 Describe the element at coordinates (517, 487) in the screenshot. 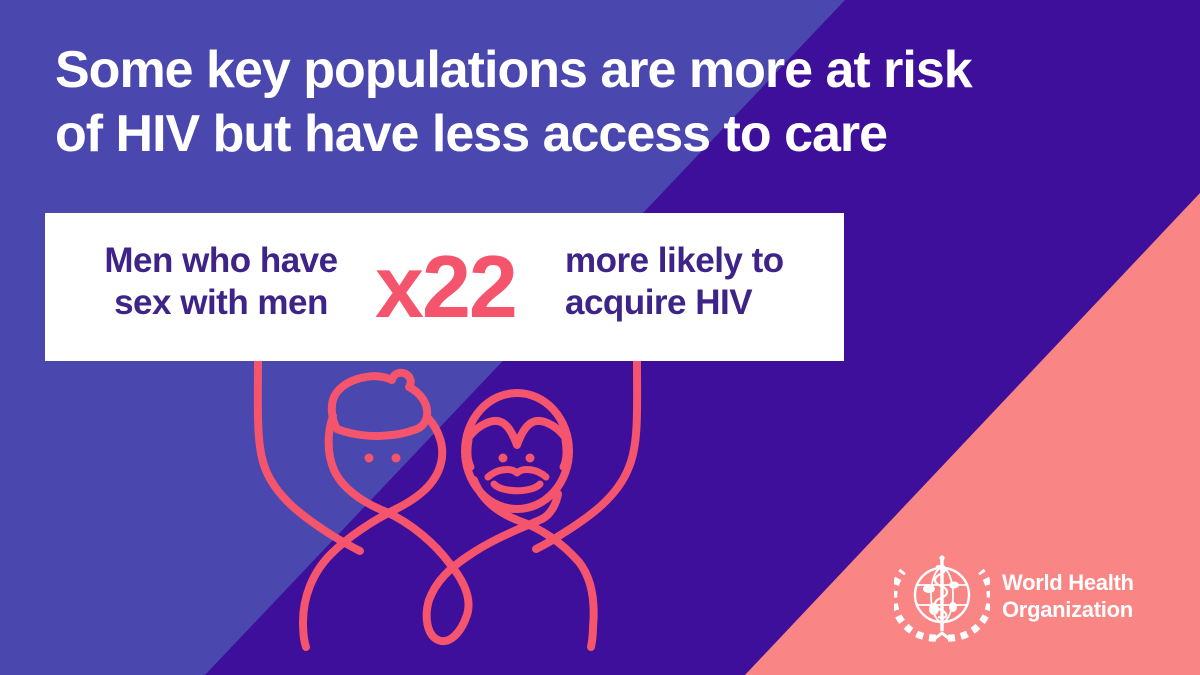

I see `right-man-mouth` at that location.